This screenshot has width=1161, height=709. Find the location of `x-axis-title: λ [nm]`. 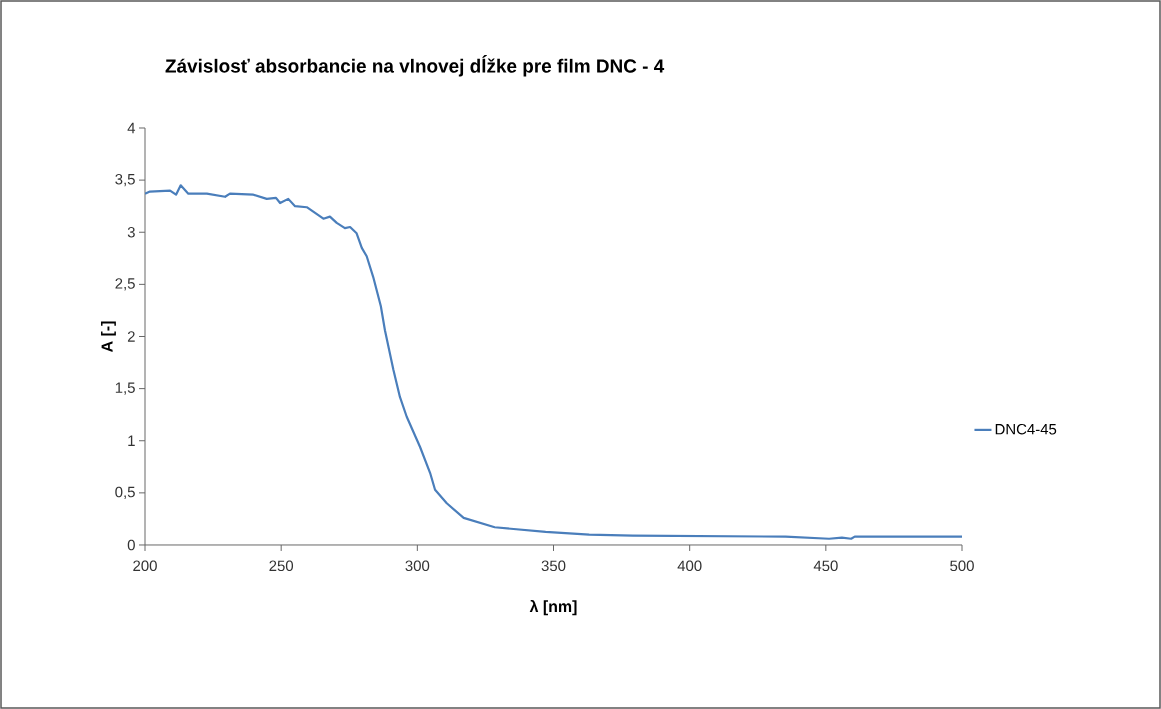

x-axis-title: λ [nm] is located at coordinates (553, 607).